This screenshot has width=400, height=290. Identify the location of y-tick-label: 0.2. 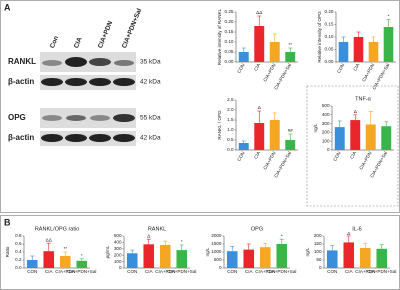
(18, 259).